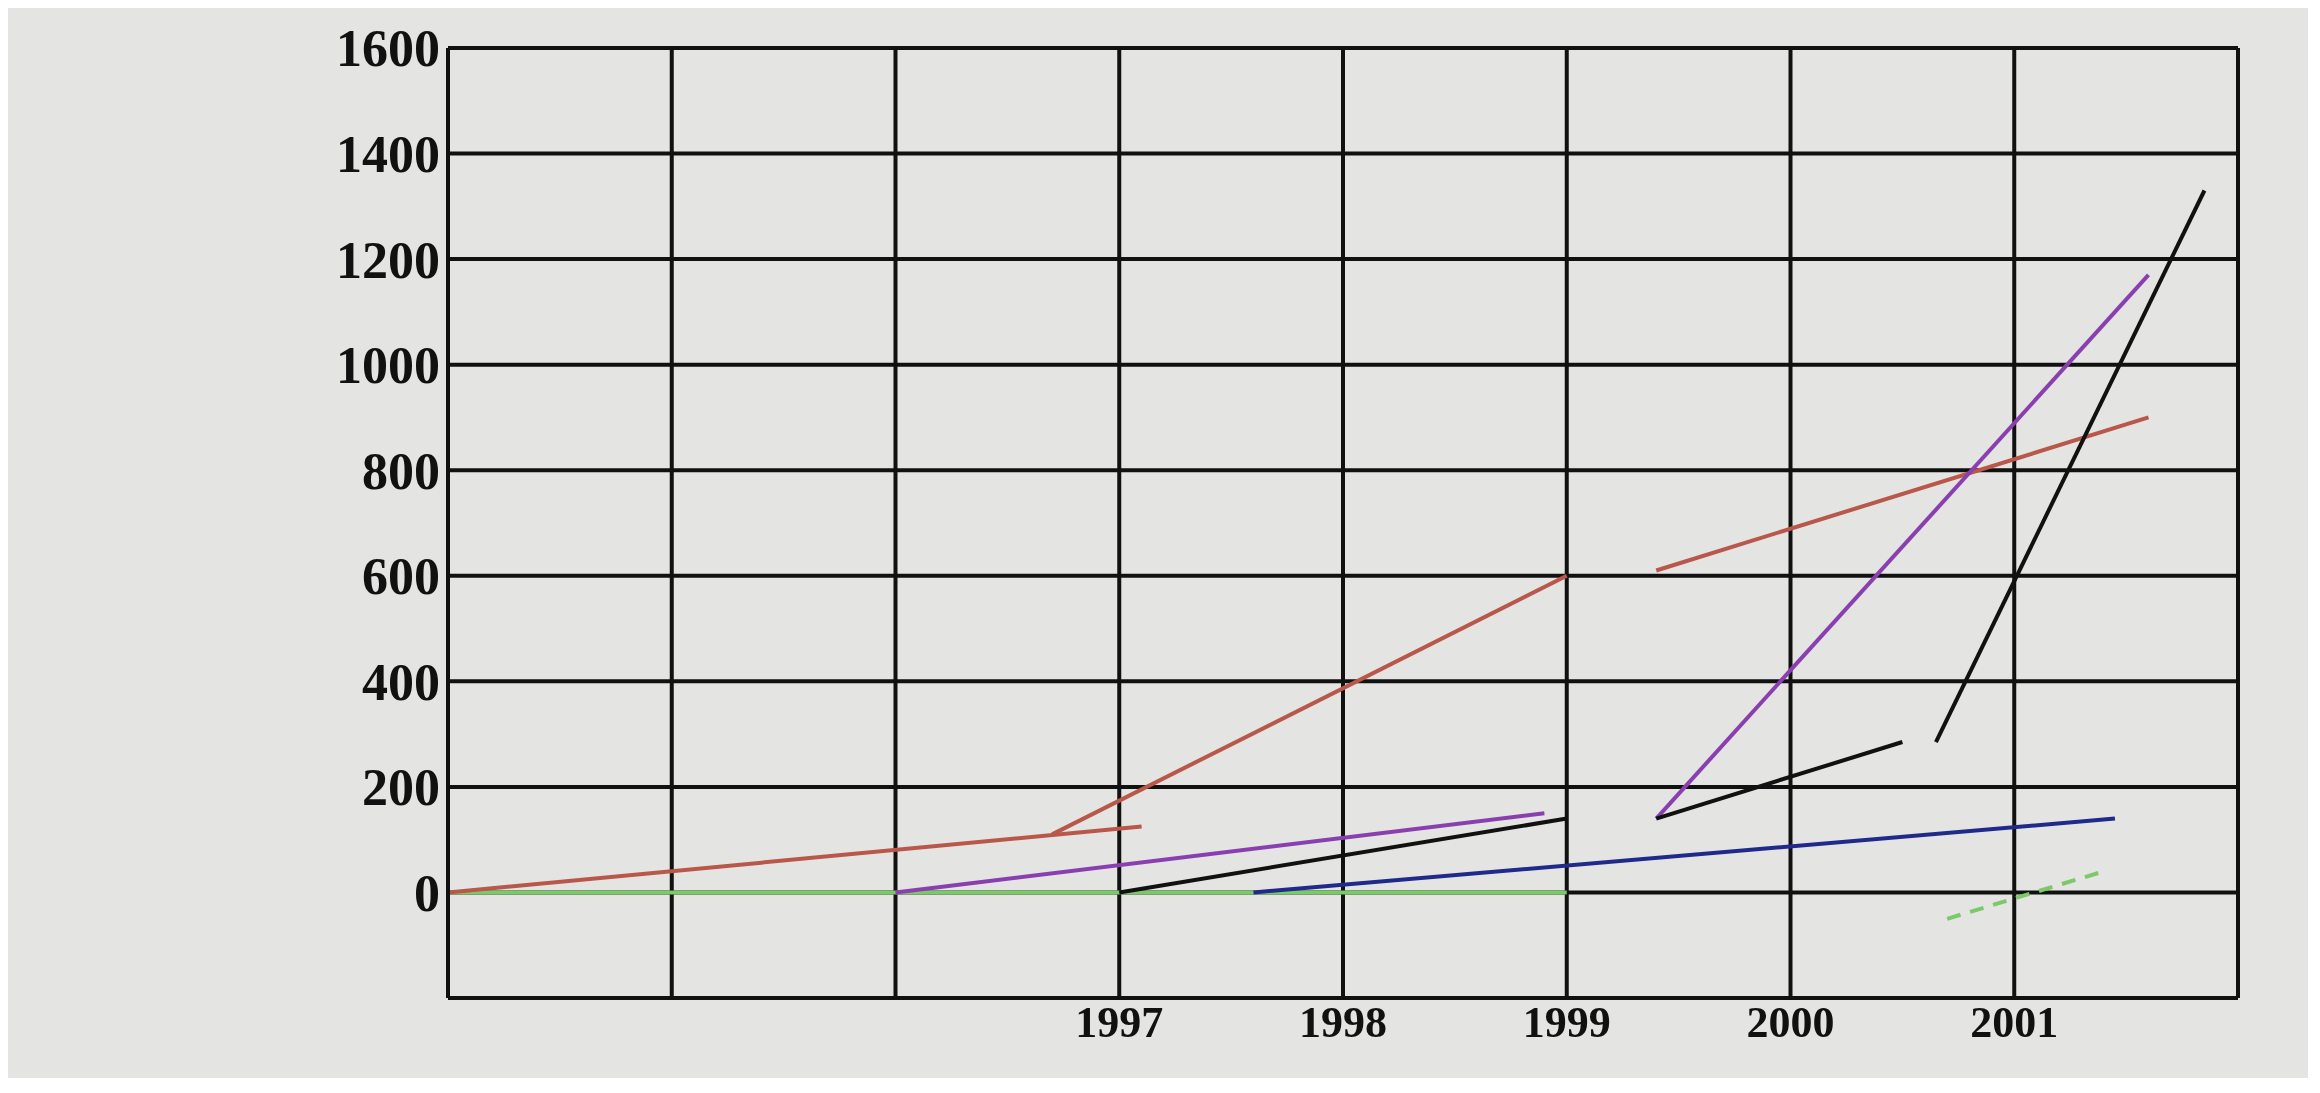  Describe the element at coordinates (388, 366) in the screenshot. I see `y-tick-label: 1000` at that location.